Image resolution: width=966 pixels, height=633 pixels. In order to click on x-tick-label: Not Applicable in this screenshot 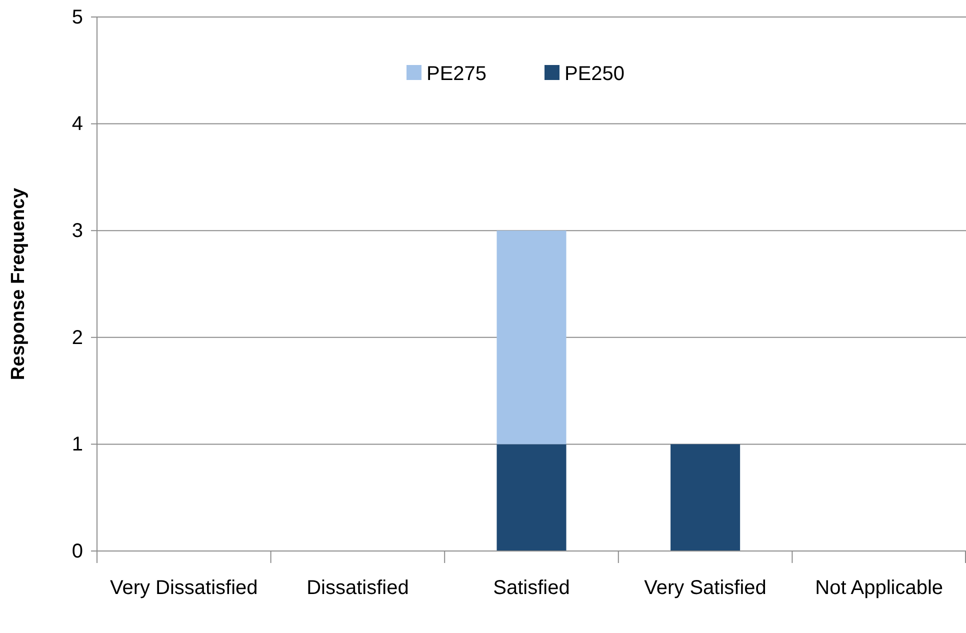, I will do `click(879, 588)`.